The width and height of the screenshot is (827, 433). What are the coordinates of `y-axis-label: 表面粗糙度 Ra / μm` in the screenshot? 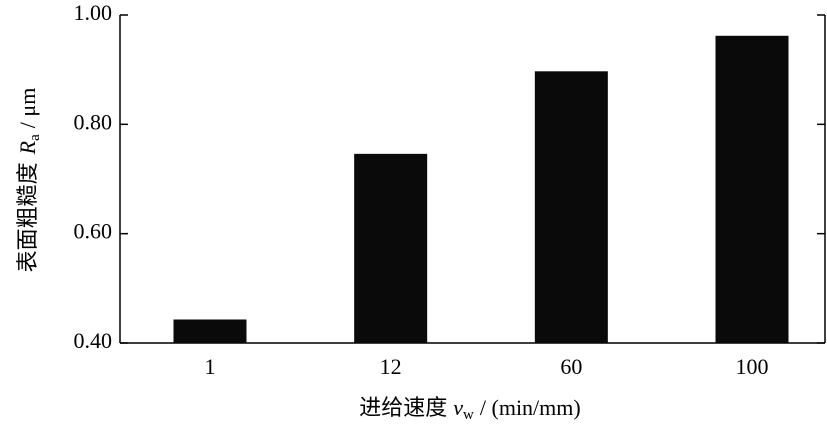 It's located at (29, 180).